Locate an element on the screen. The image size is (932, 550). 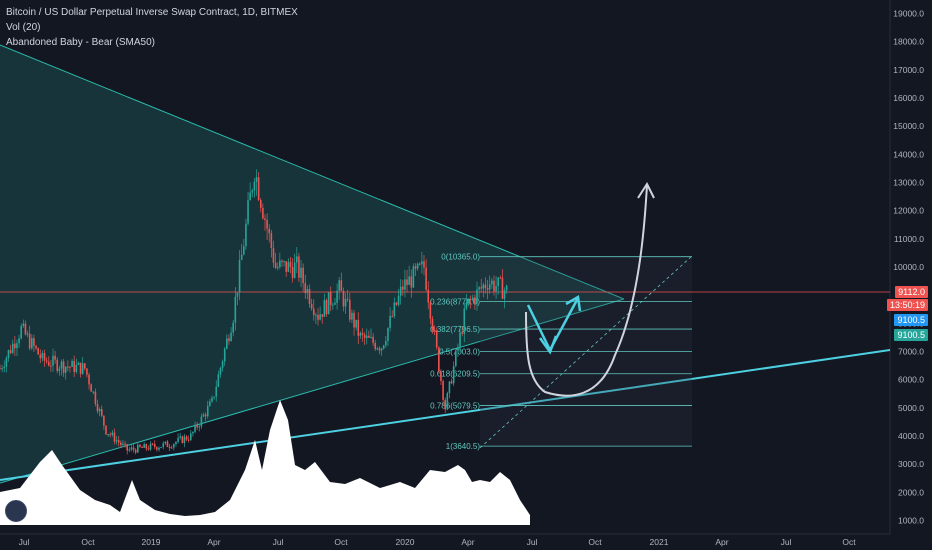
volume-indicator-label: Vol (20) is located at coordinates (23, 27).